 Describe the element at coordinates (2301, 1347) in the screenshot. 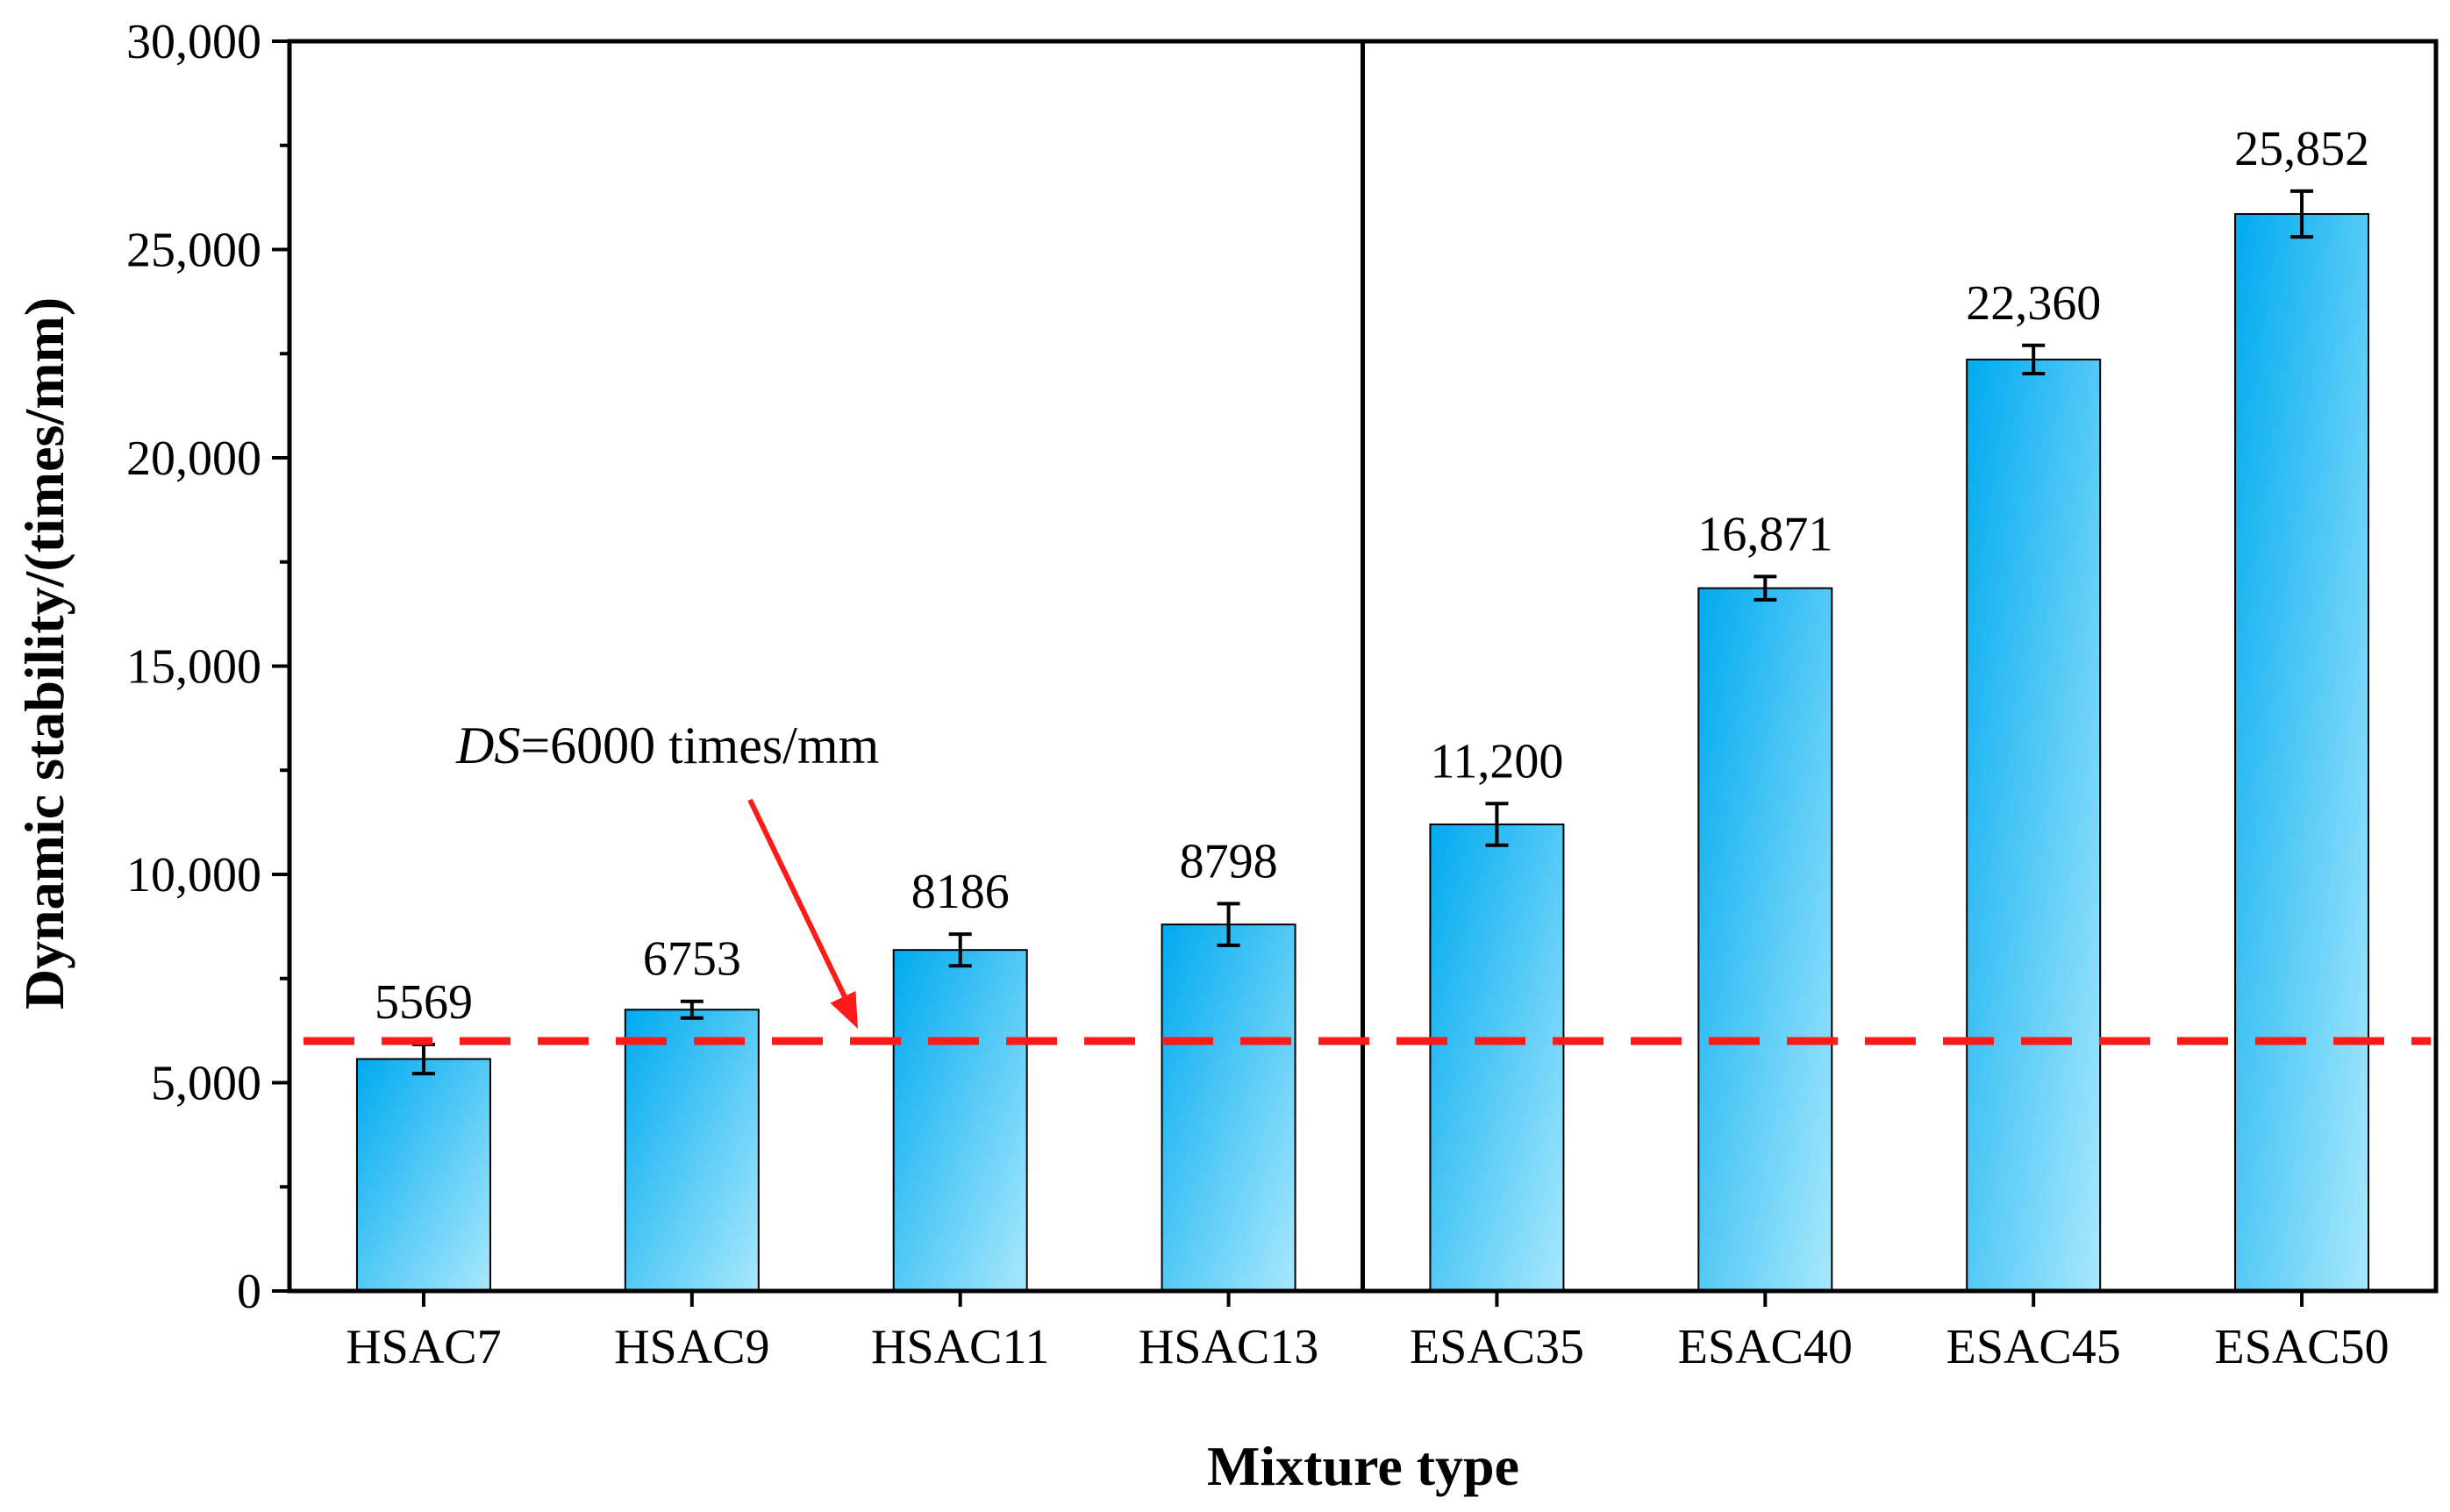

I see `x-tick-label: ESAC50` at that location.